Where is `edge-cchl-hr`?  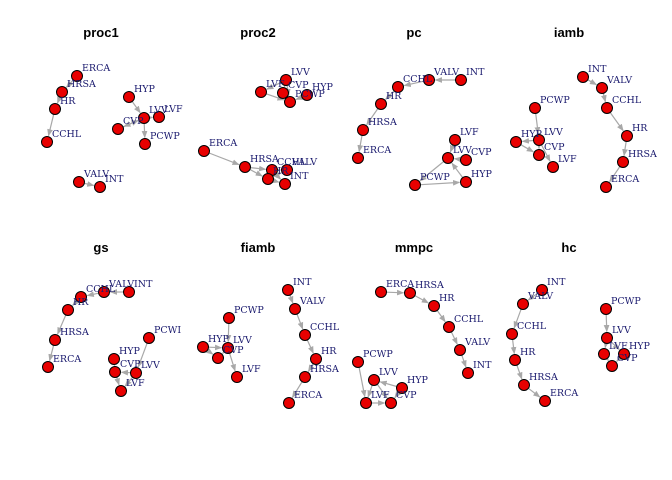
edge-cchl-hr is located at coordinates (390, 95).